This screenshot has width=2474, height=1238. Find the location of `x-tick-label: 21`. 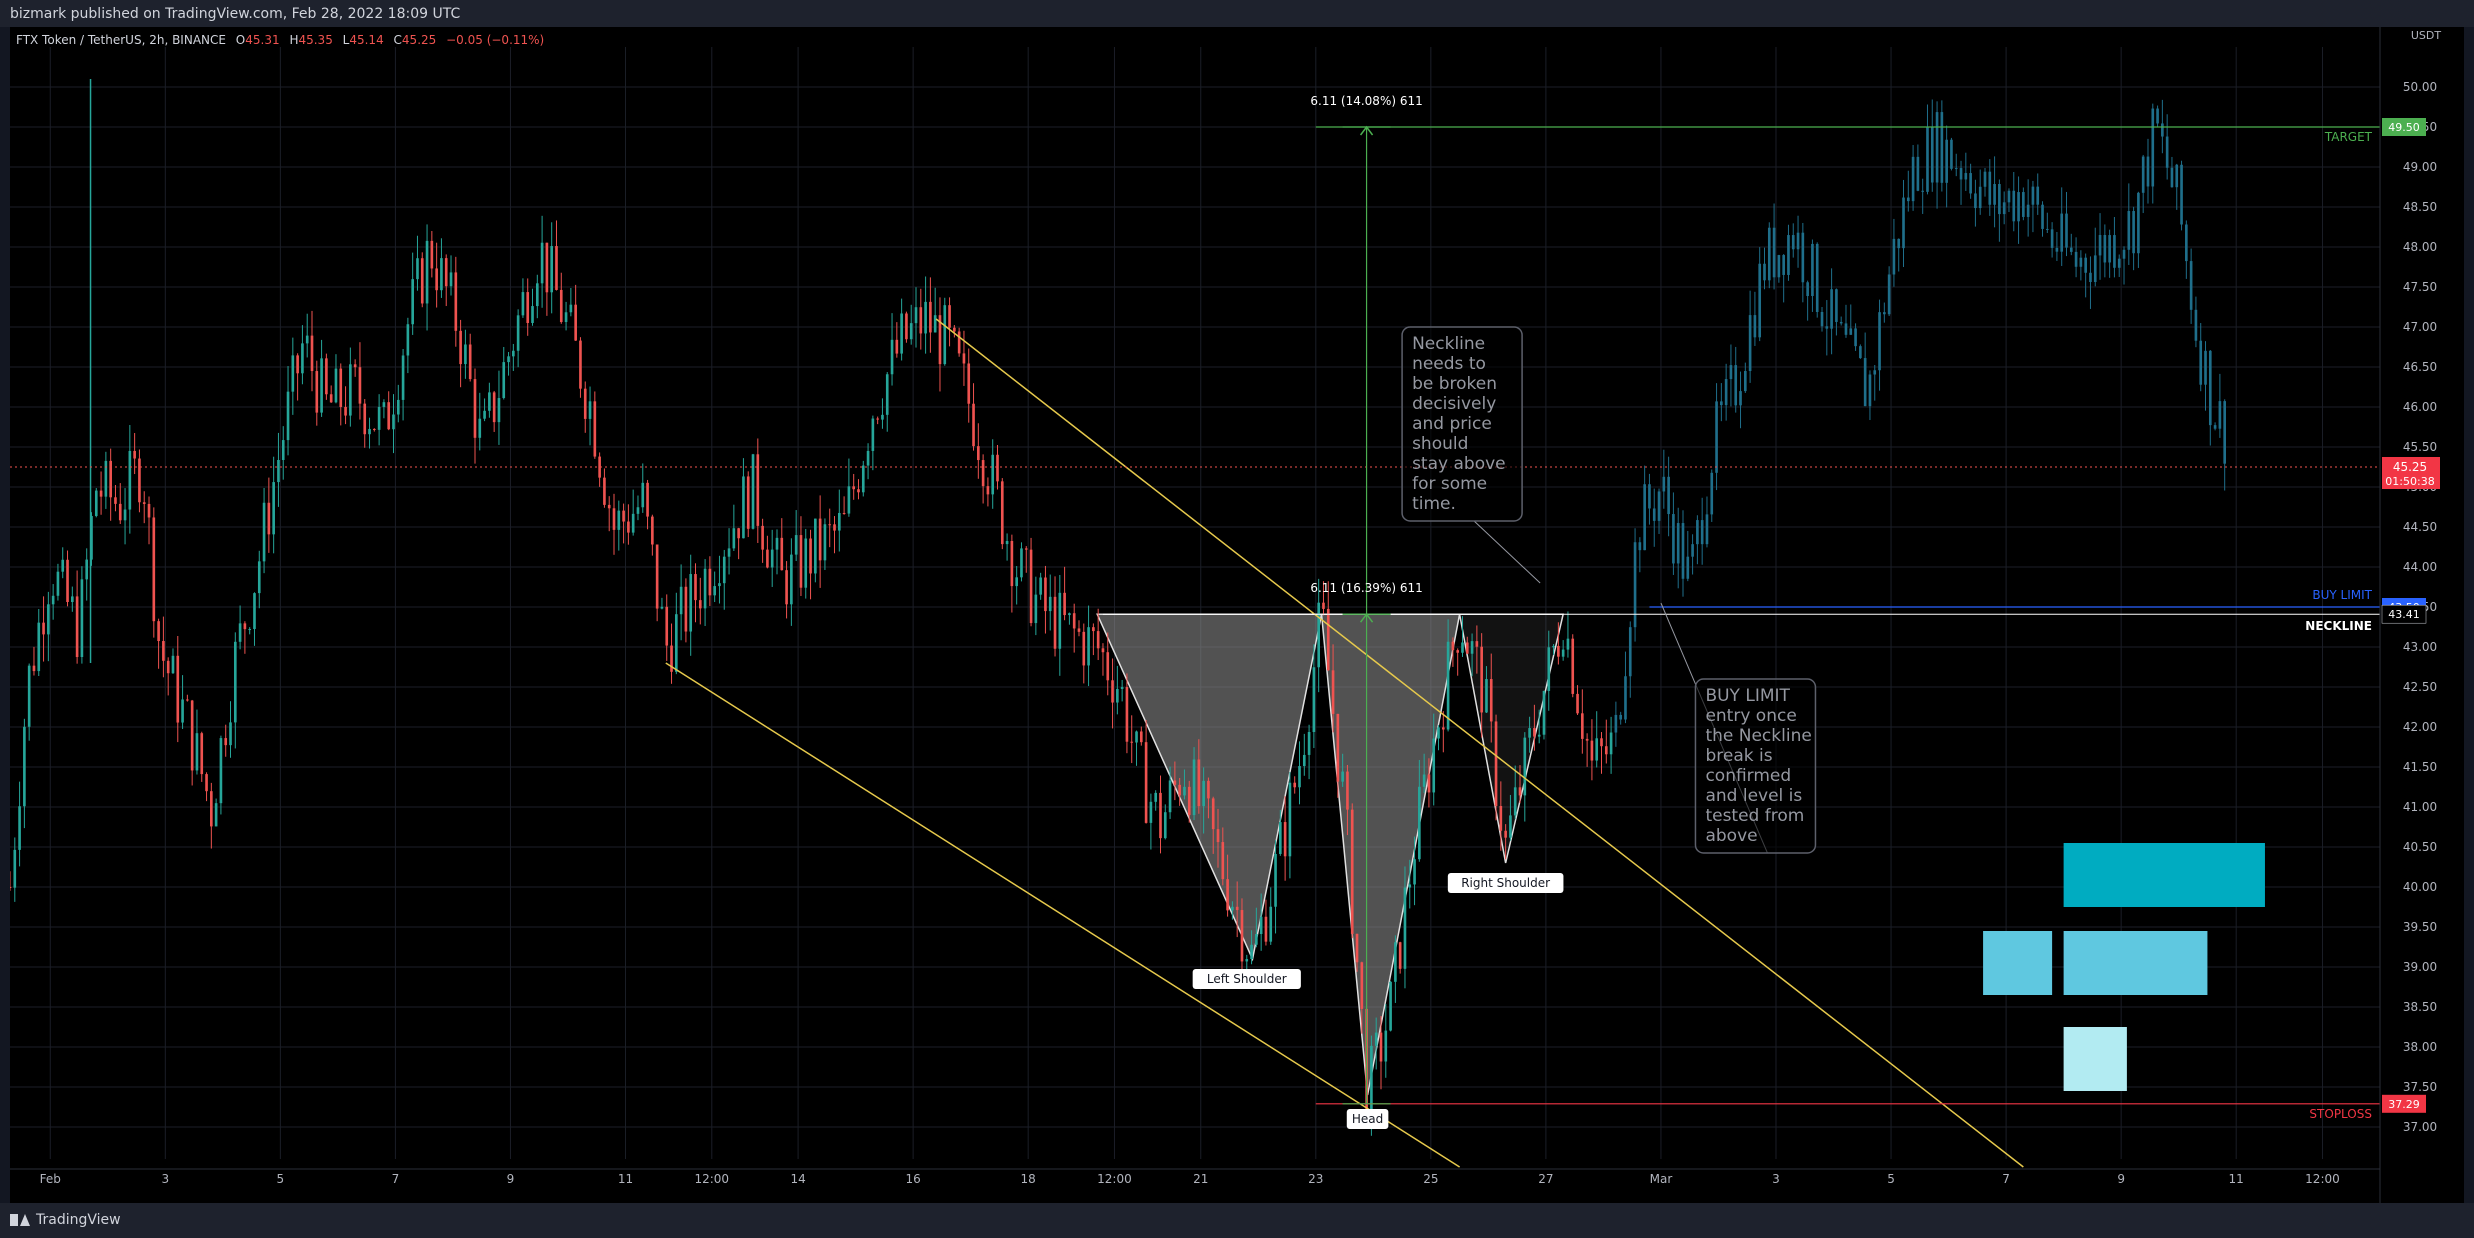

x-tick-label: 21 is located at coordinates (1200, 1179).